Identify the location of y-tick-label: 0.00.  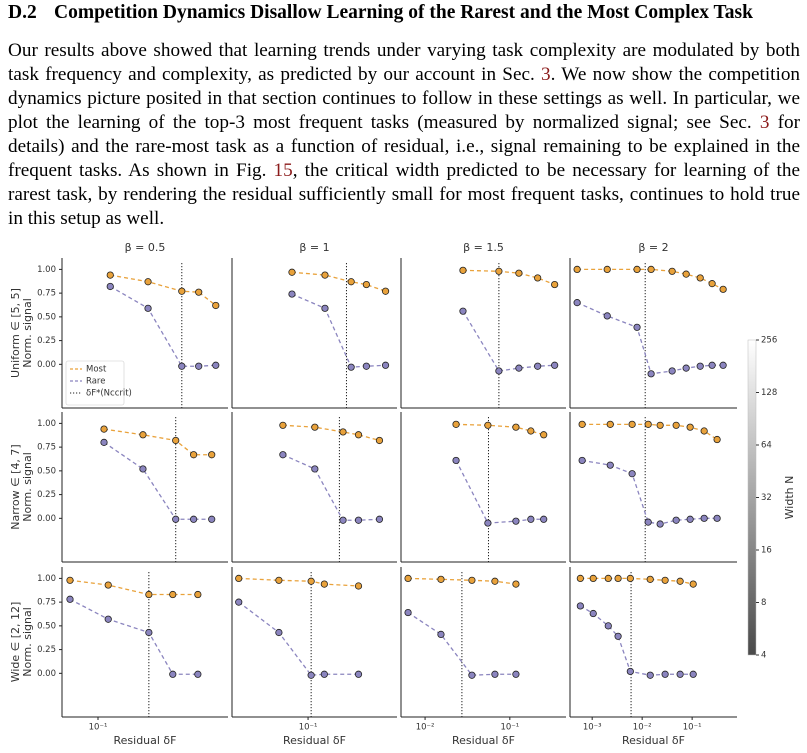
(46, 519).